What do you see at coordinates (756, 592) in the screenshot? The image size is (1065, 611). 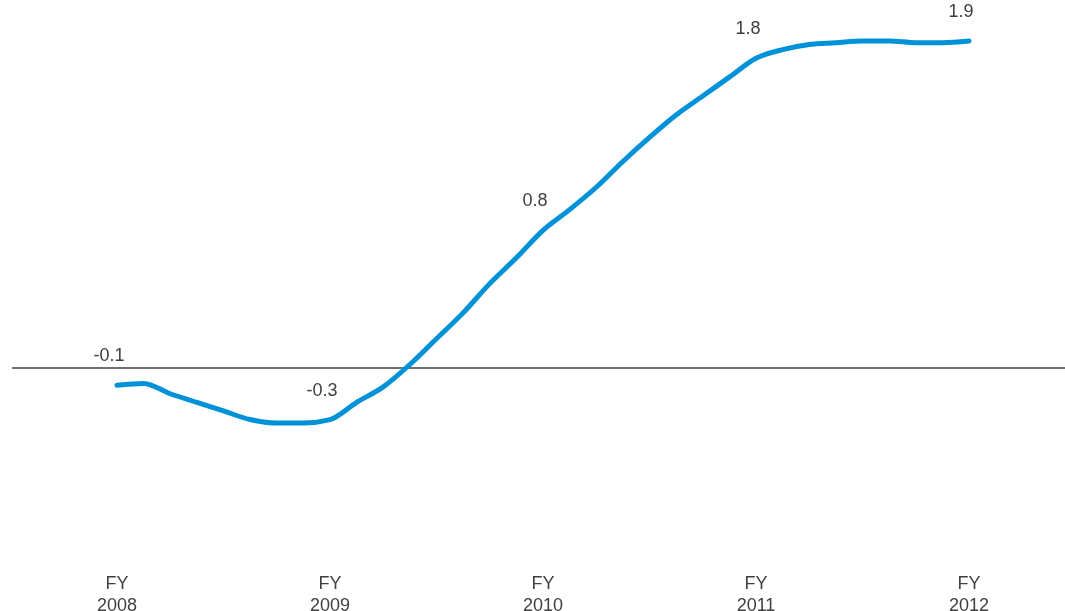 I see `x-tick-label: FY 2011` at bounding box center [756, 592].